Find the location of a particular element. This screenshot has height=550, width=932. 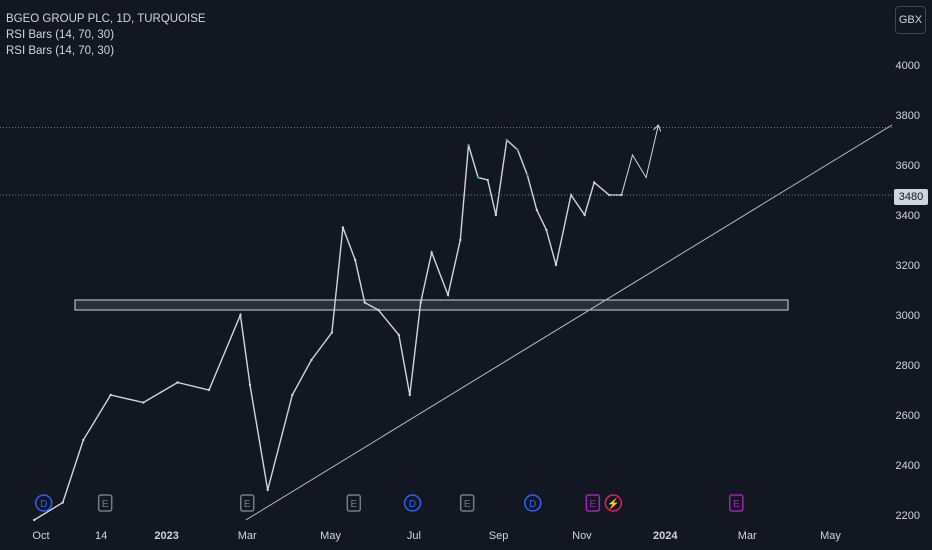

indicator-label-2: RSI Bars (14, 70, 30) is located at coordinates (60, 51).